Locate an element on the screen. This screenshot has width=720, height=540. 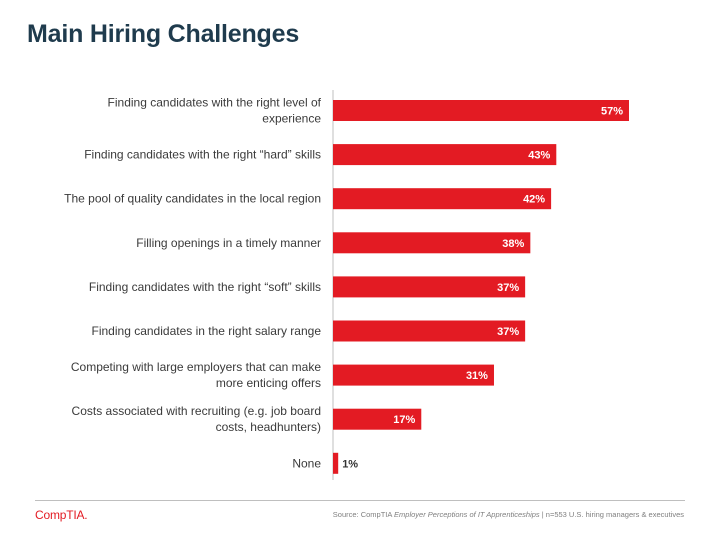
category-label-line: Filling openings in a timely manner is located at coordinates (228, 243).